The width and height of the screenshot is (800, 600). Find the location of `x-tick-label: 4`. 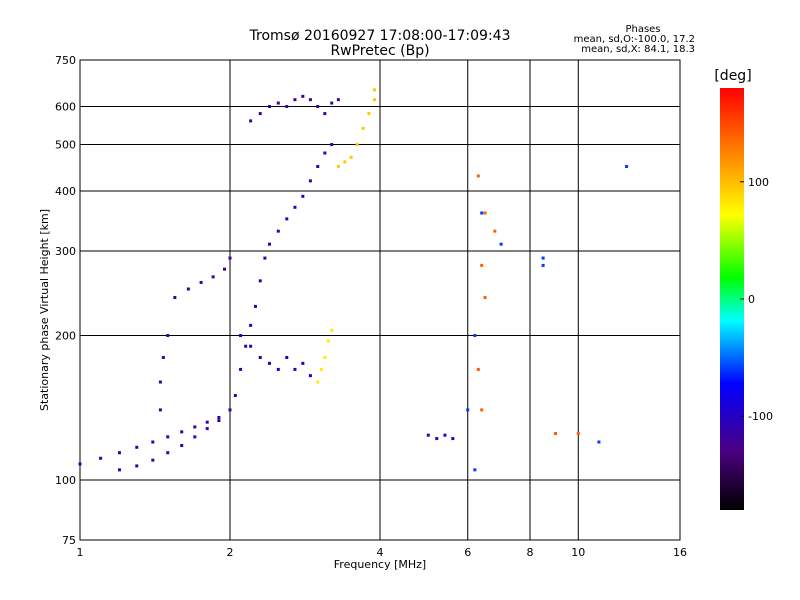

x-tick-label: 4 is located at coordinates (380, 552).